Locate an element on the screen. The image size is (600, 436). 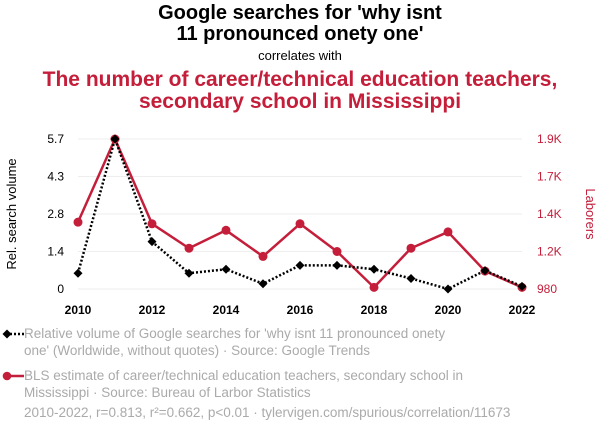
y-right-axis-label: Laborers is located at coordinates (590, 214).